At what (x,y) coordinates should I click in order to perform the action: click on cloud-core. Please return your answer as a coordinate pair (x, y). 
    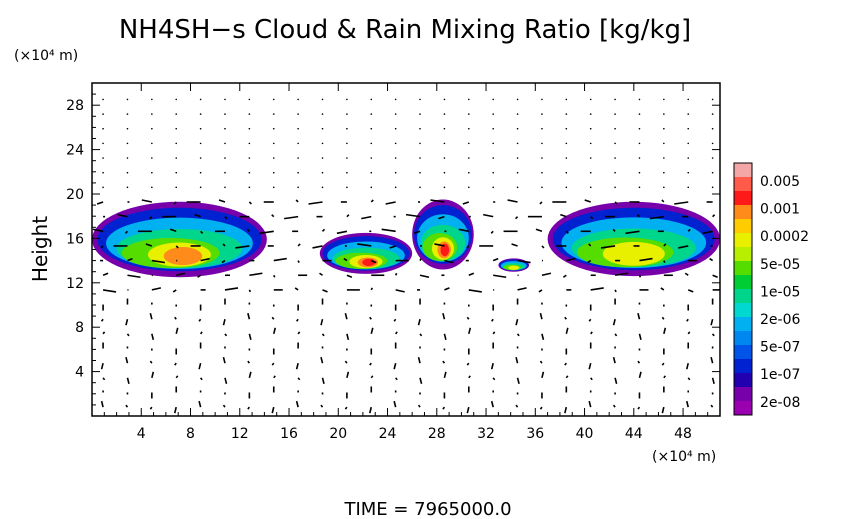
    Looking at the image, I should click on (514, 267).